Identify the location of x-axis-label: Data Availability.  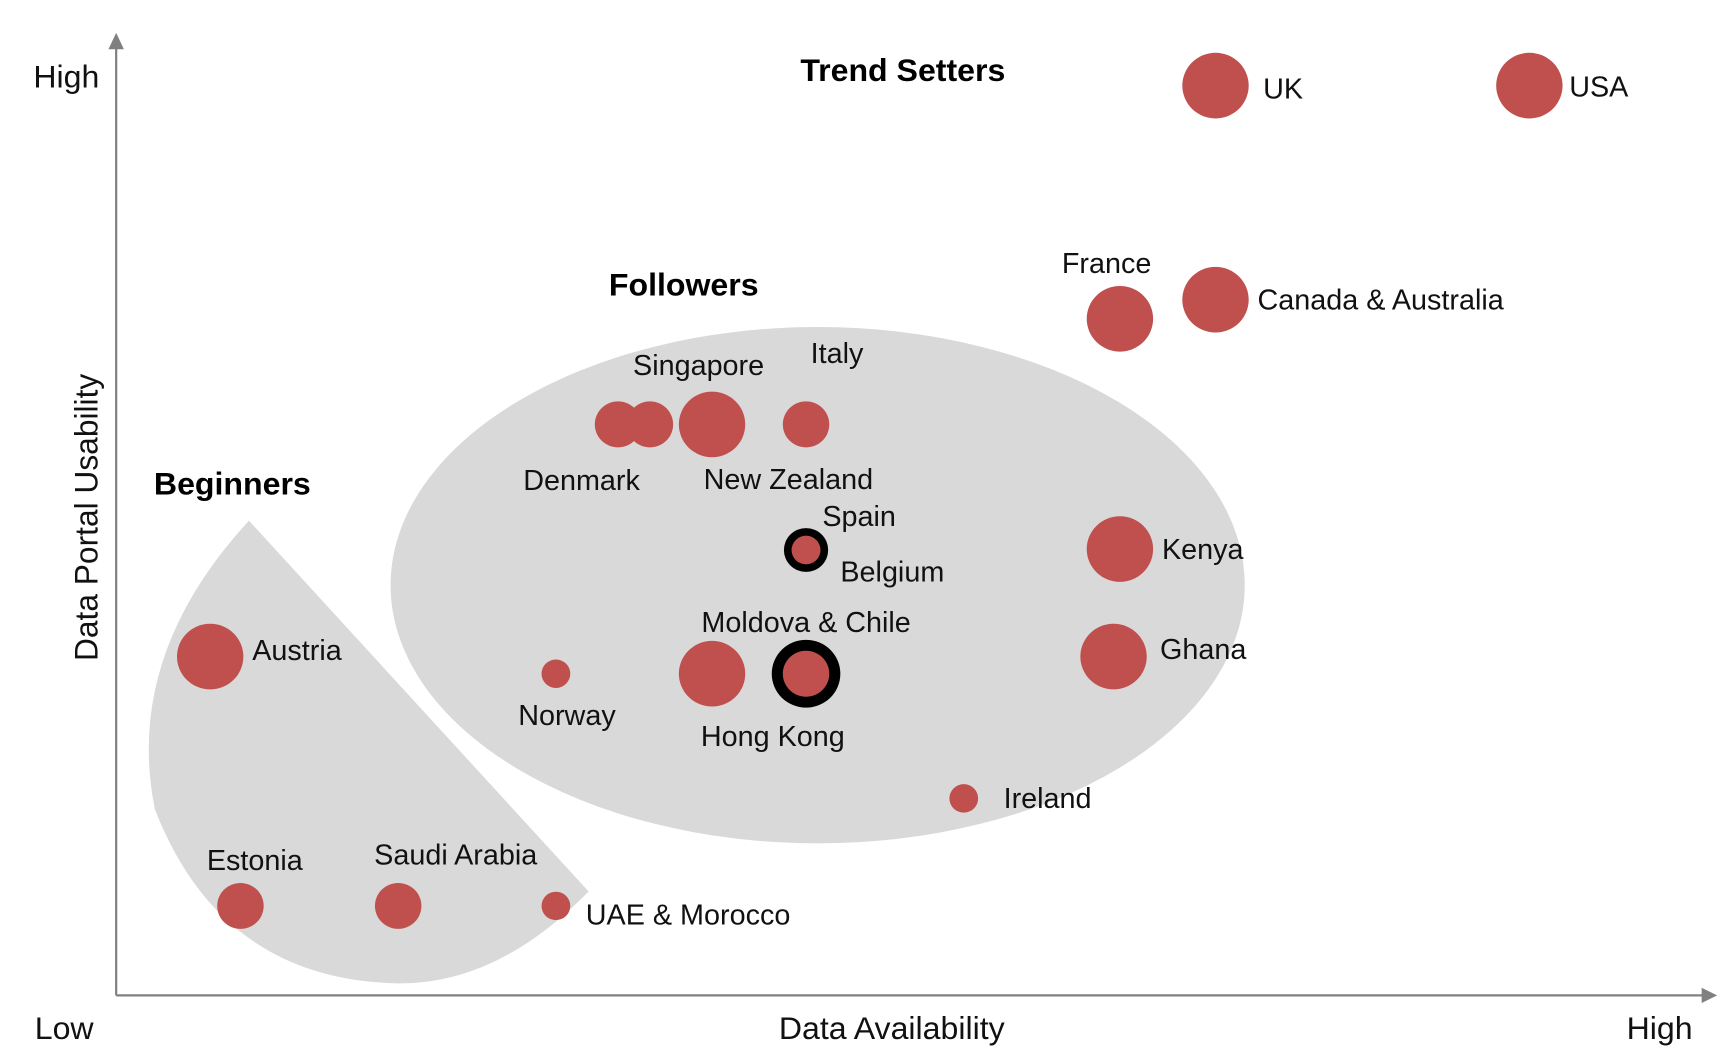
(892, 1028).